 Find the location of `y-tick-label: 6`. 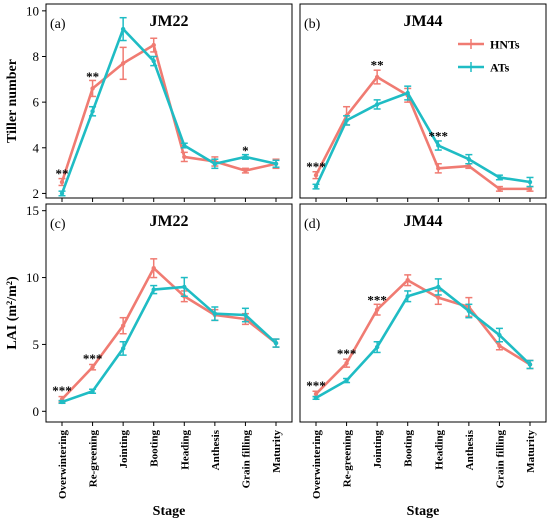

y-tick-label: 6 is located at coordinates (36, 102).